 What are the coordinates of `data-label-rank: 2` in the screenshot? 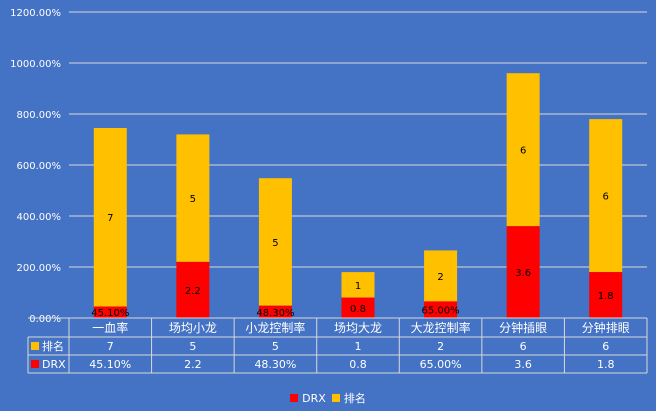 It's located at (440, 277).